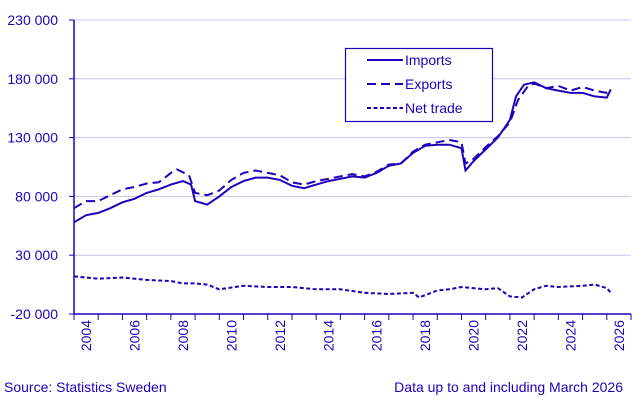  Describe the element at coordinates (434, 108) in the screenshot. I see `legend-label: Net trade` at that location.